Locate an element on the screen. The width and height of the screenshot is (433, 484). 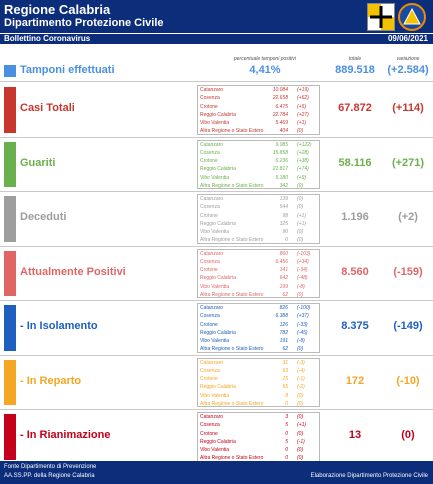
bulletin-bar: Bollettino Coronavirus 09/06/2021 is located at coordinates (216, 39).